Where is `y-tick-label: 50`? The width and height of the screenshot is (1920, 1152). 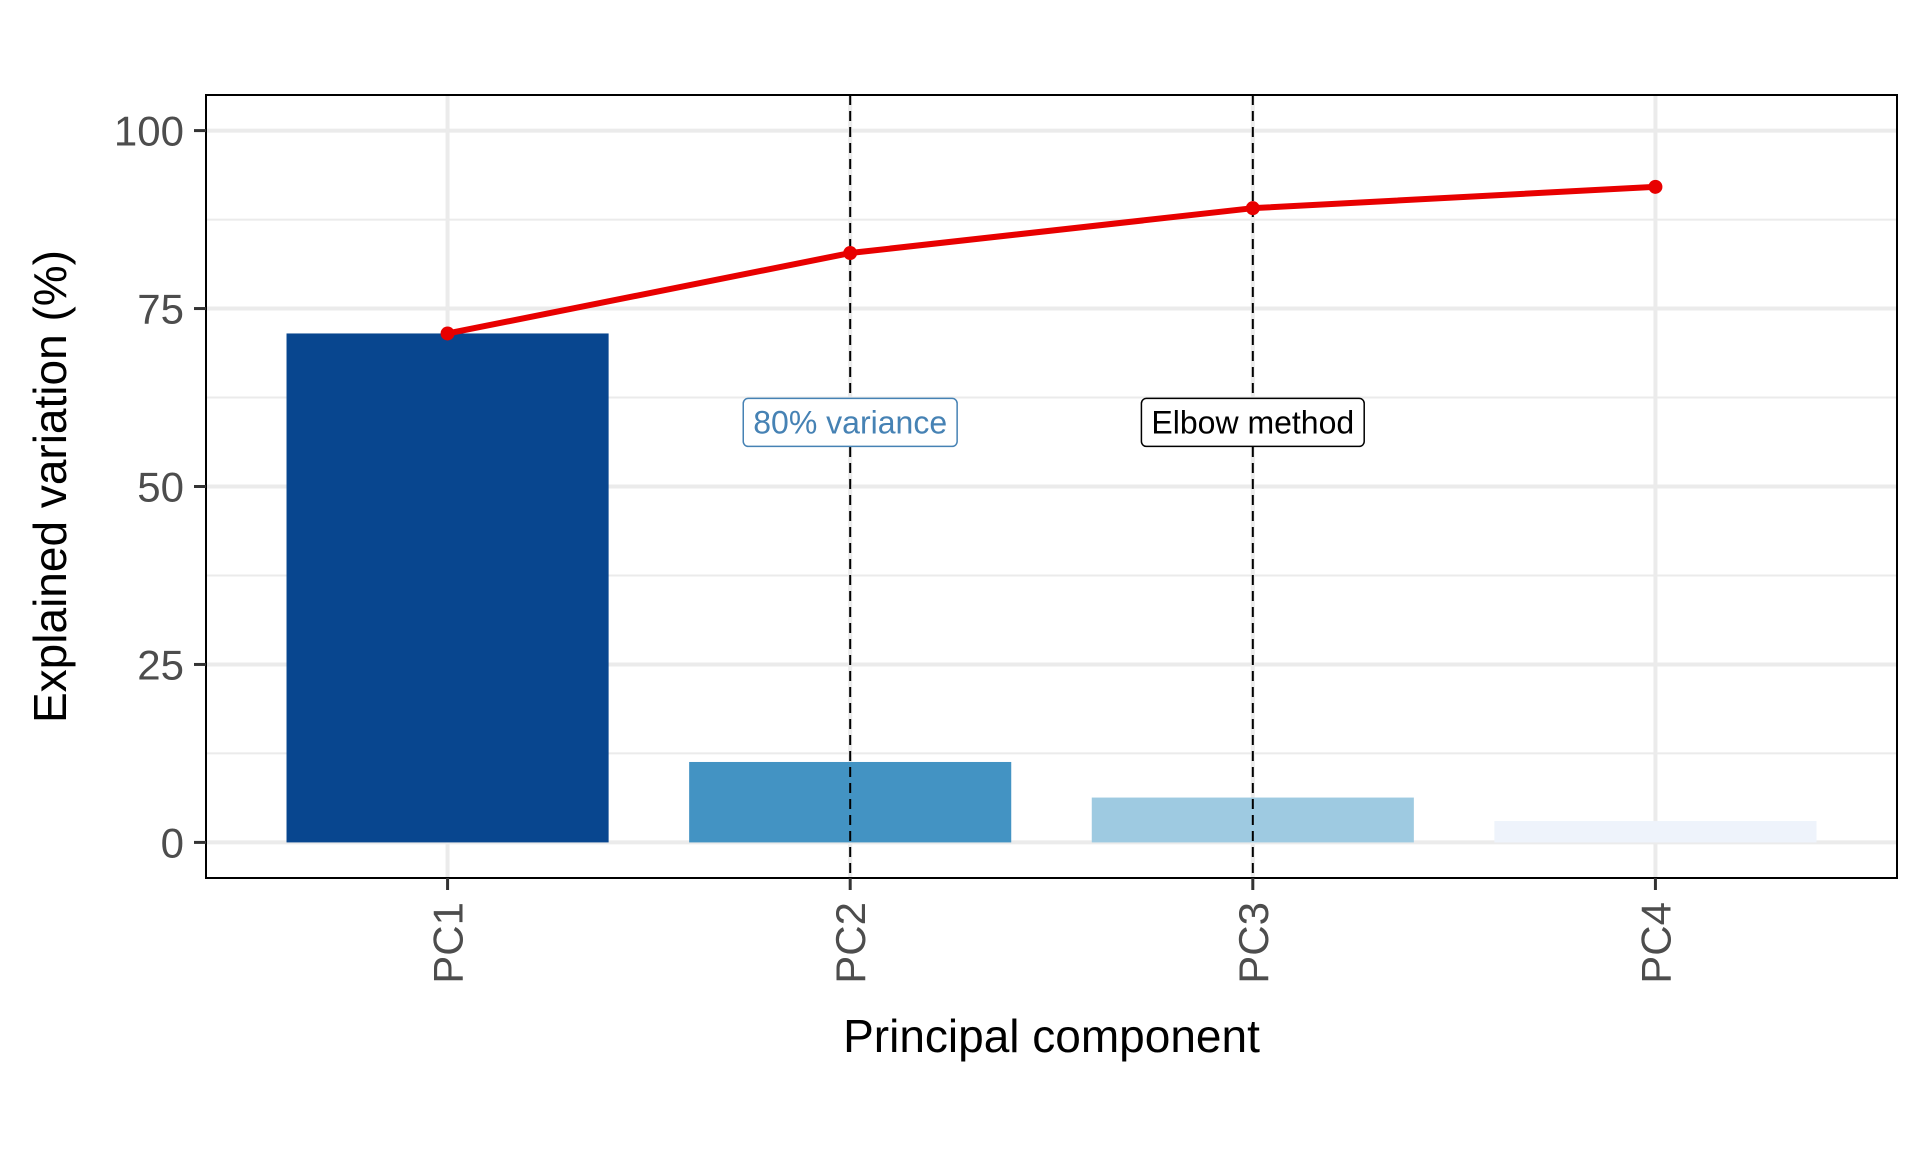 y-tick-label: 50 is located at coordinates (160, 487).